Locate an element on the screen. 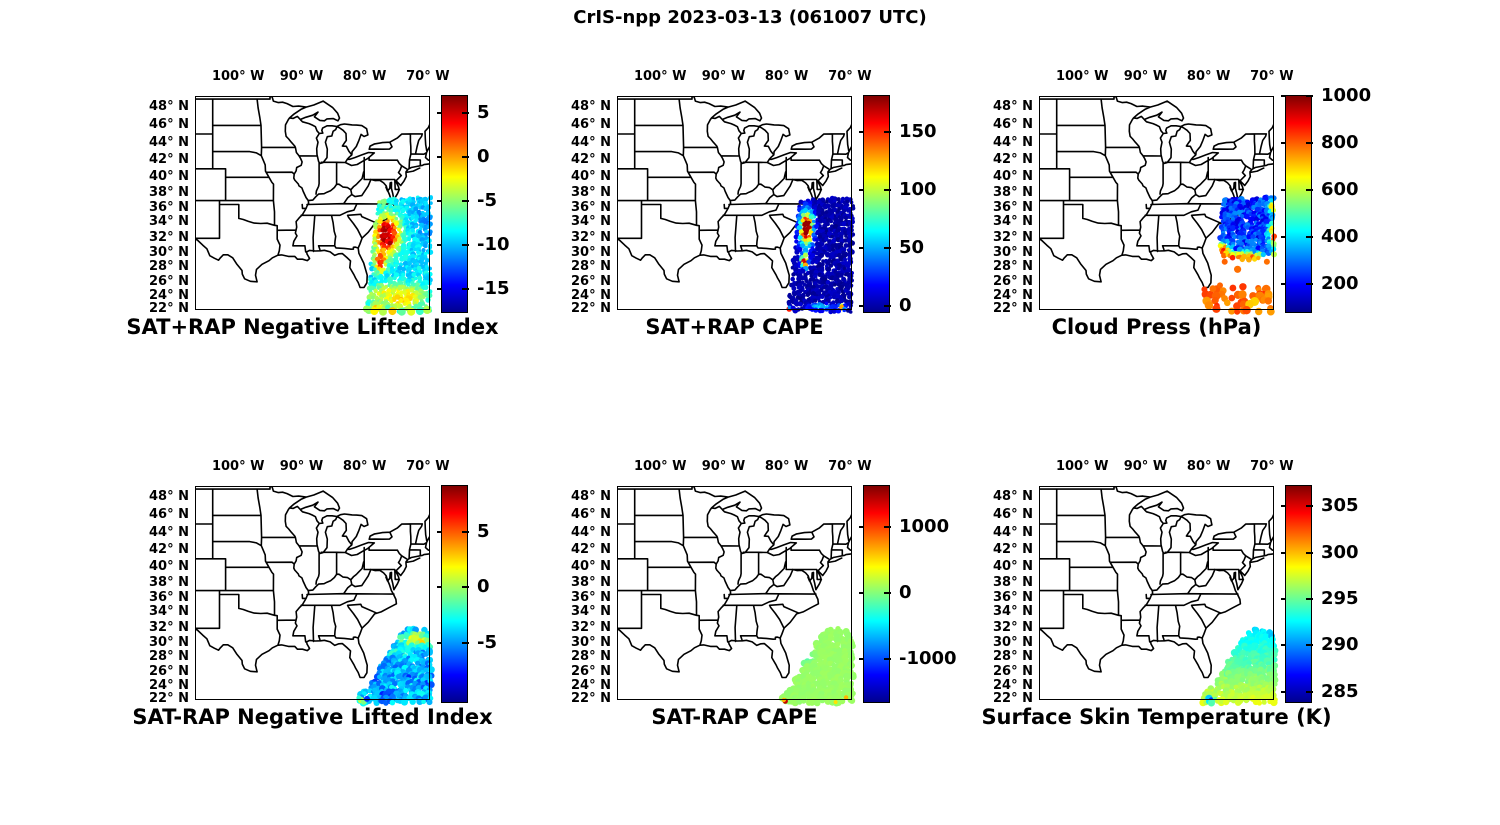  colorbar-tick-label: 400 is located at coordinates (1340, 237).